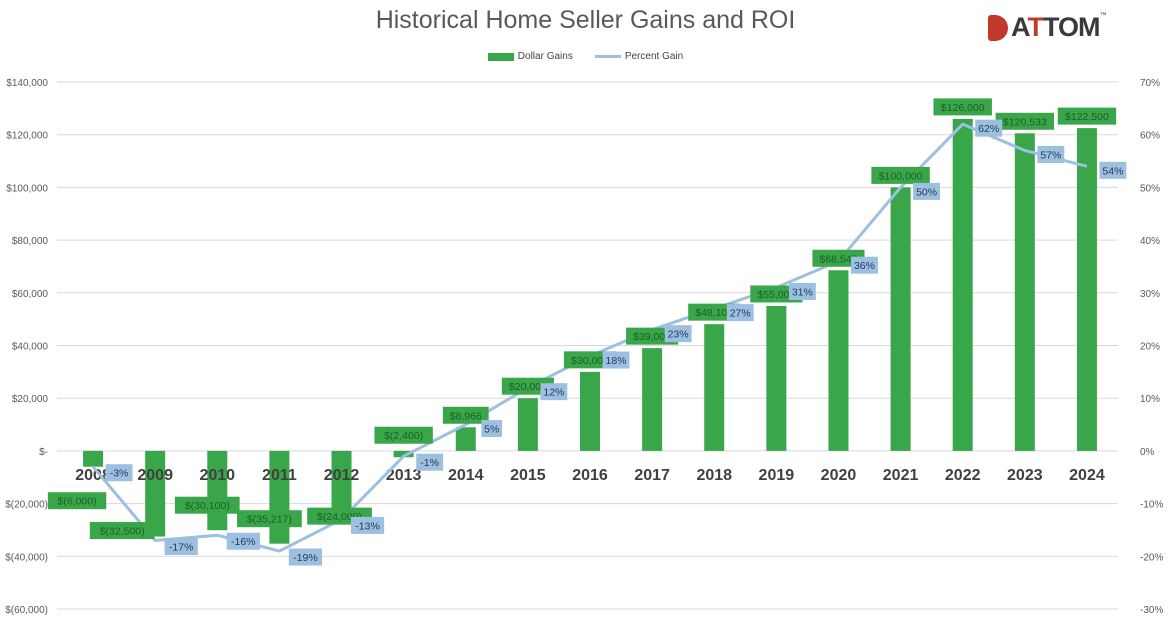 Image resolution: width=1171 pixels, height=630 pixels. I want to click on category-label: 2008, so click(93, 475).